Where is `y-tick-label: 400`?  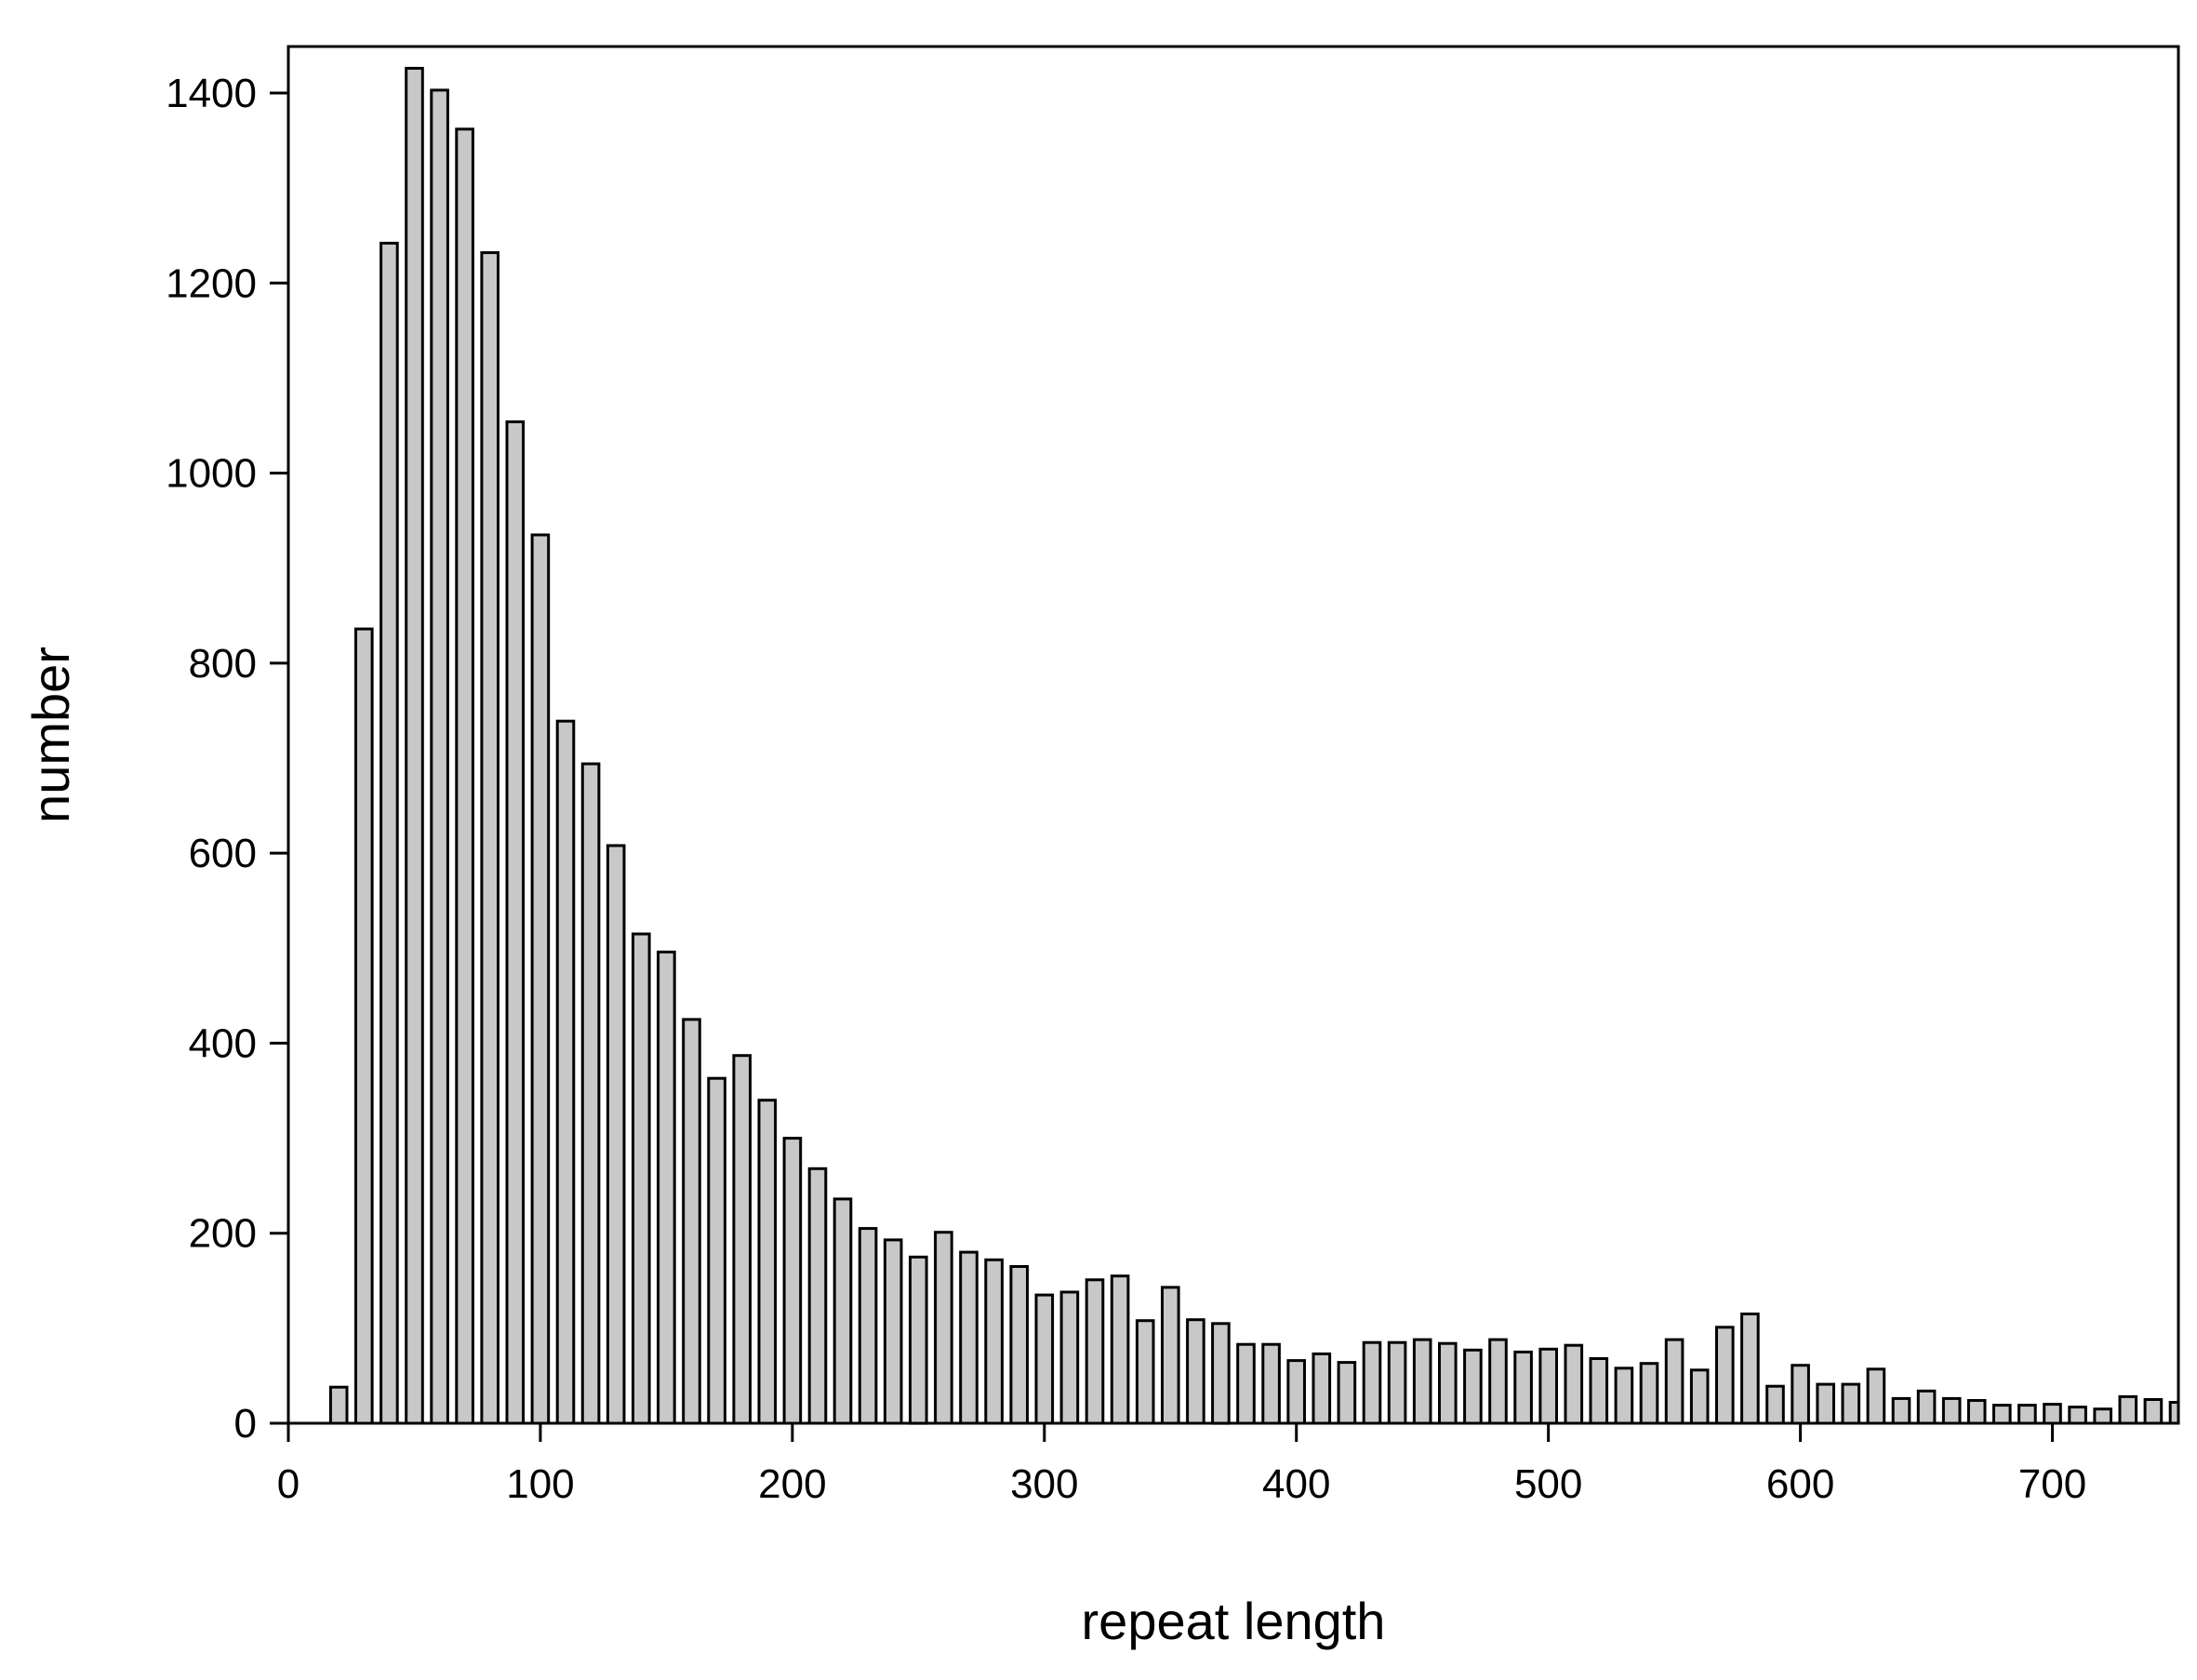 y-tick-label: 400 is located at coordinates (223, 1043).